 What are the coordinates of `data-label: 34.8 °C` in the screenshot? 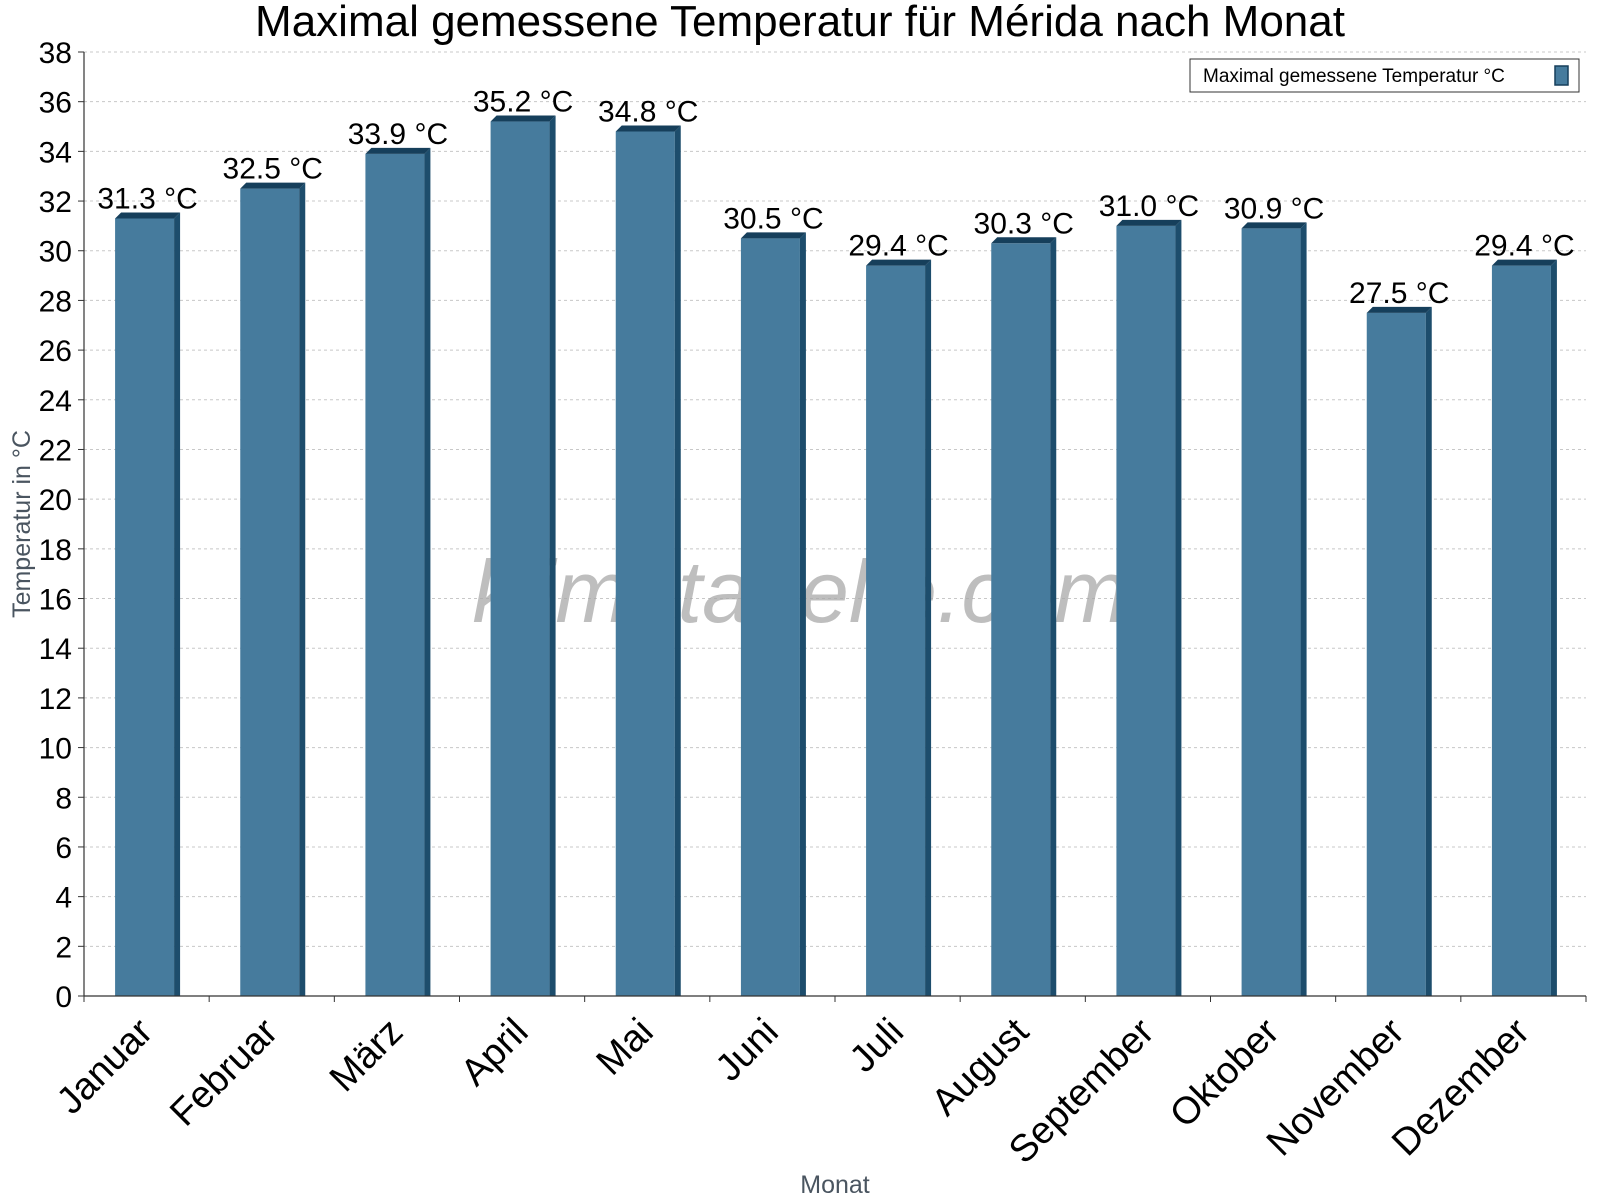 It's located at (648, 111).